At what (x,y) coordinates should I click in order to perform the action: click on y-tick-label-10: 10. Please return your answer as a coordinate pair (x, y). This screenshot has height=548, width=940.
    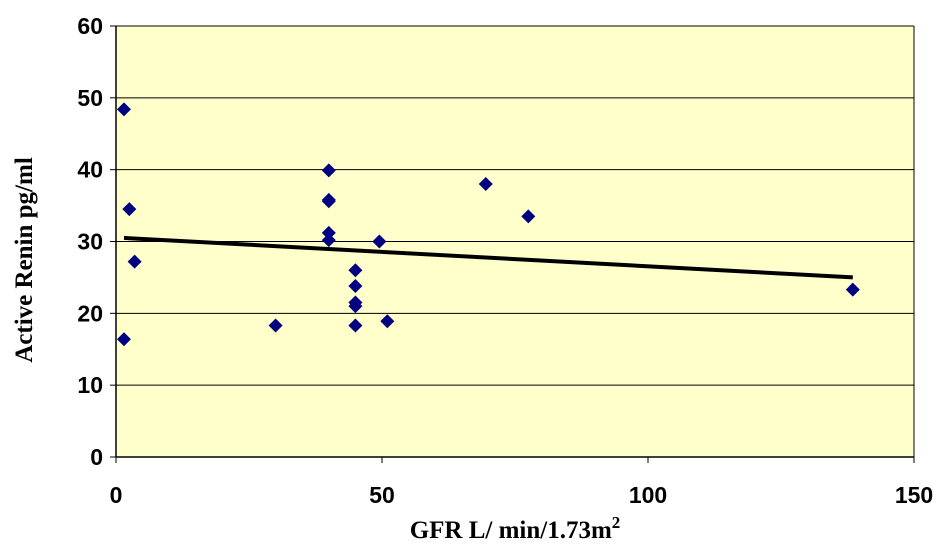
    Looking at the image, I should click on (90, 385).